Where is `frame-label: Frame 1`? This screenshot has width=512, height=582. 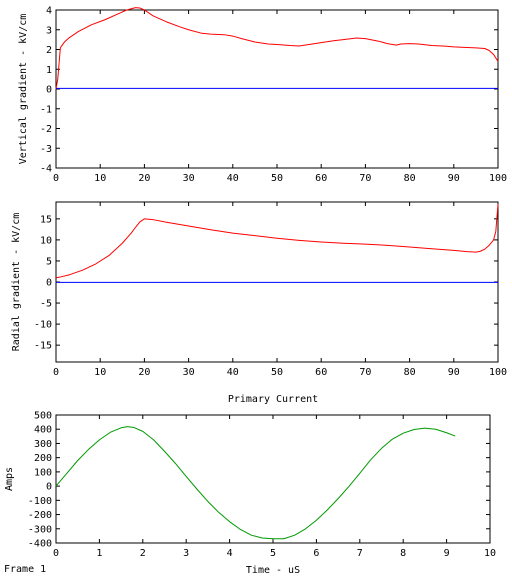
frame-label: Frame 1 is located at coordinates (25, 569).